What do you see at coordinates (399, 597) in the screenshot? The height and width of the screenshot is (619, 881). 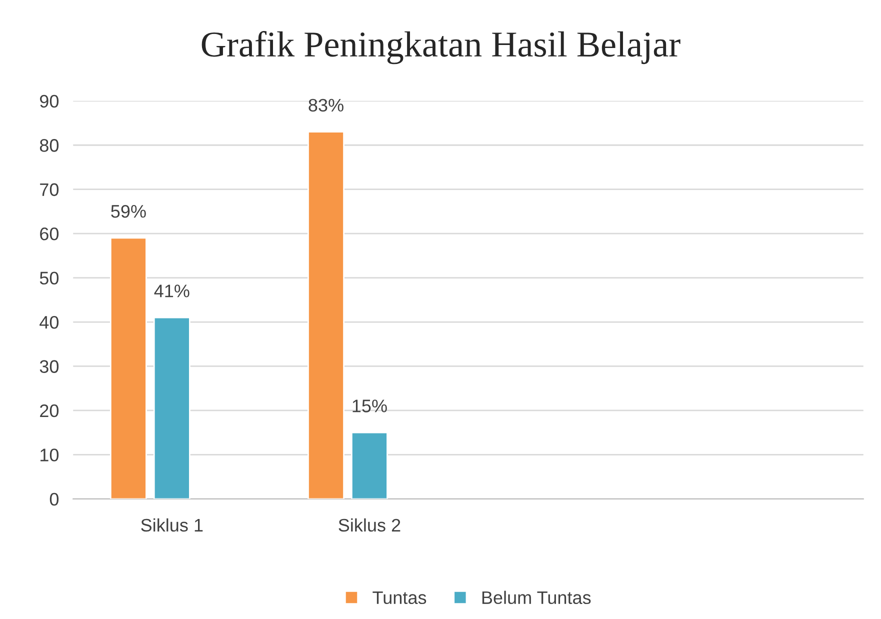 I see `legend-label: Tuntas` at bounding box center [399, 597].